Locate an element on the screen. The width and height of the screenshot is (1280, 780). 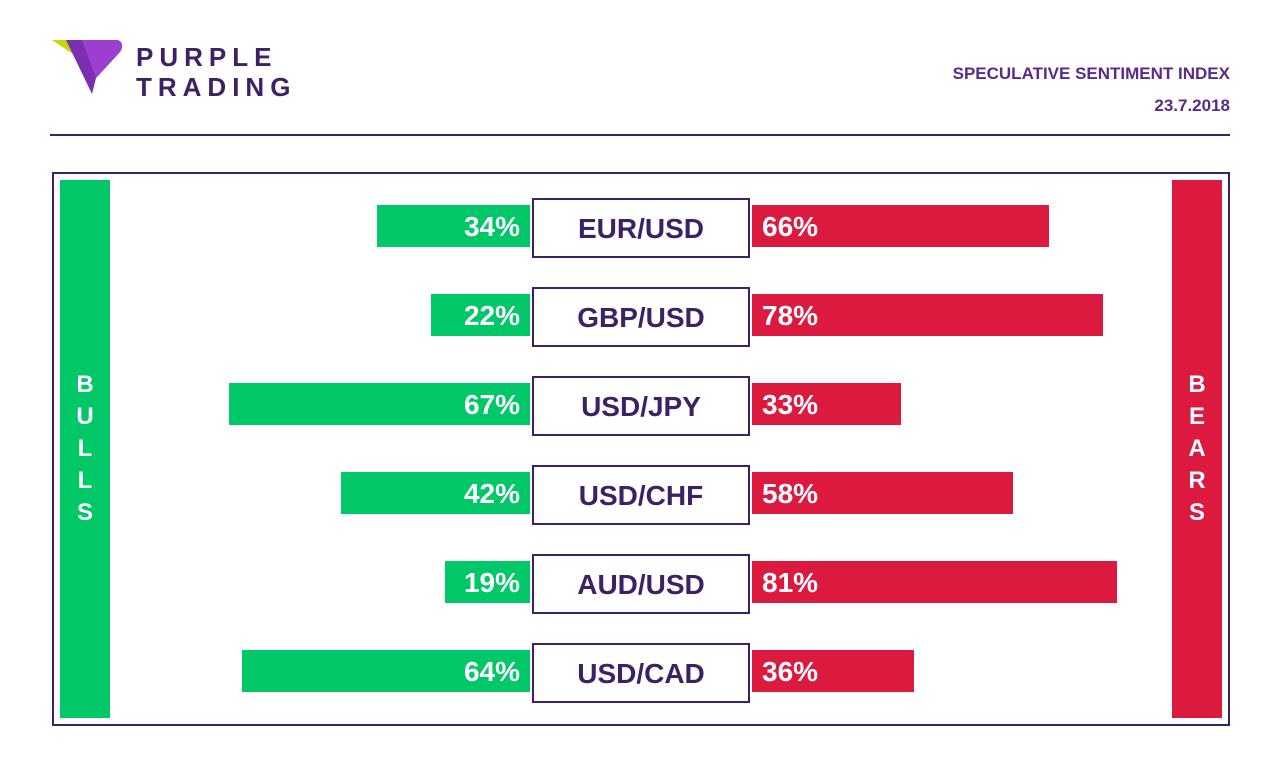
currency-pair-label: USD/JPY is located at coordinates (641, 406).